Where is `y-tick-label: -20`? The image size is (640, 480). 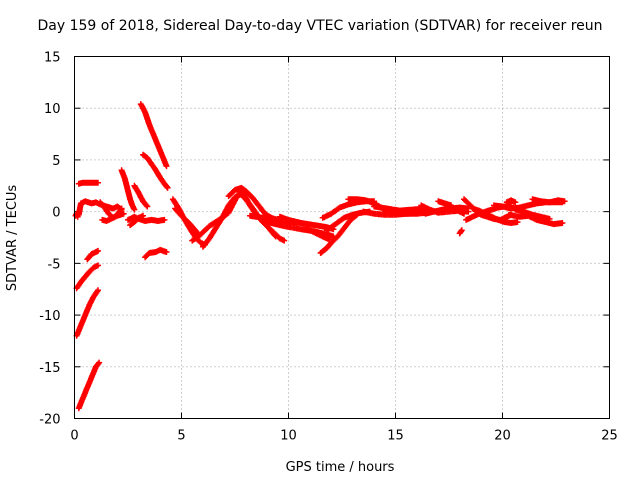 y-tick-label: -20 is located at coordinates (49, 420).